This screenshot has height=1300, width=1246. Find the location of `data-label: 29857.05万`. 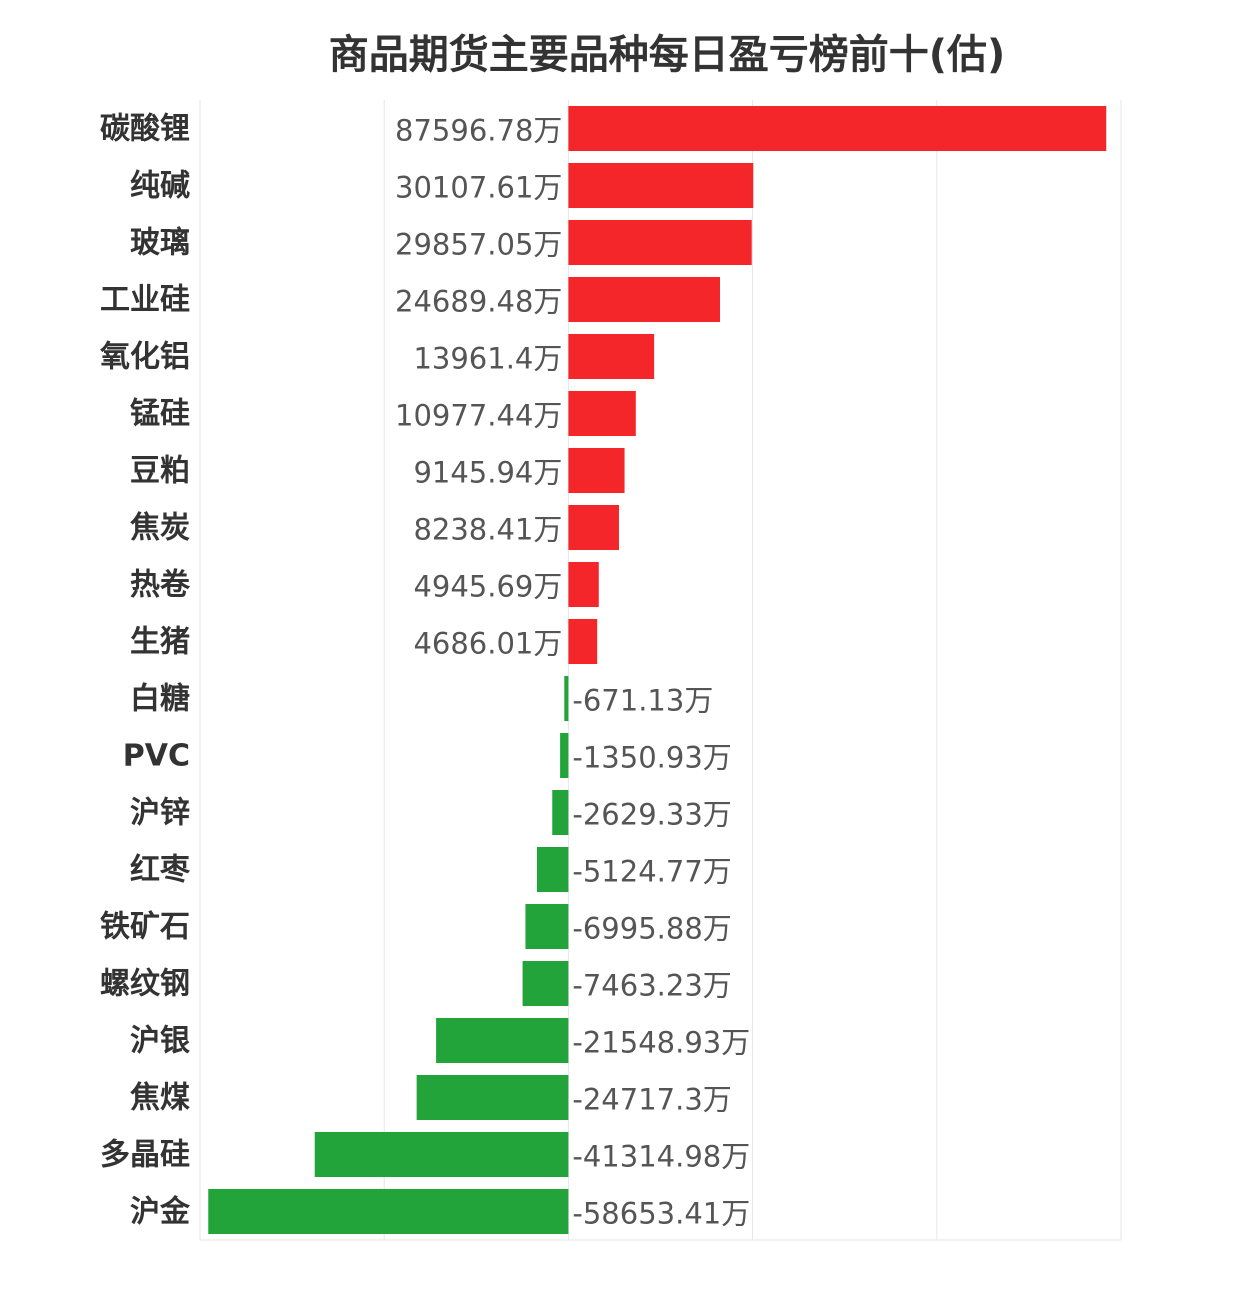

data-label: 29857.05万 is located at coordinates (478, 245).